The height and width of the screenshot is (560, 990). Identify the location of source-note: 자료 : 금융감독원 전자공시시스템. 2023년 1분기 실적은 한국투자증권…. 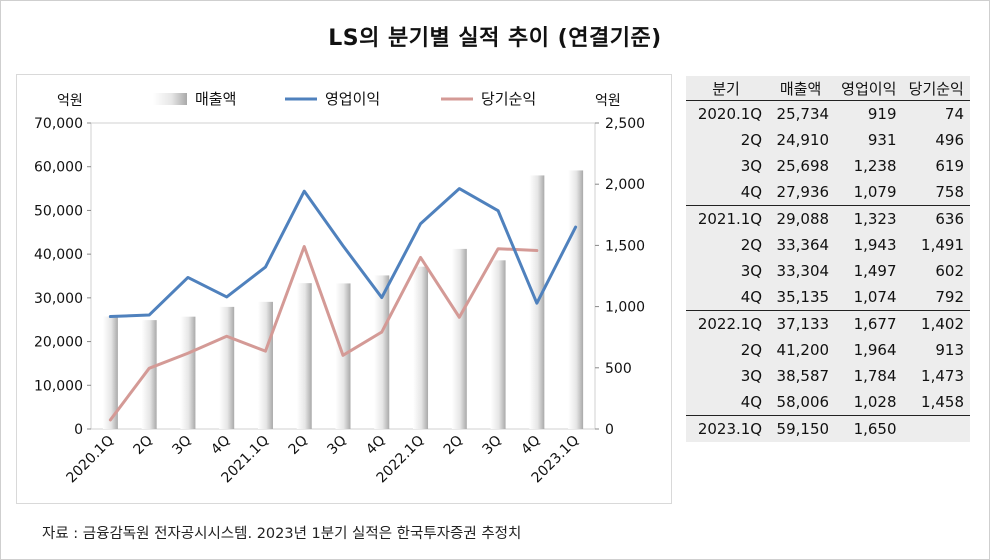
(282, 534).